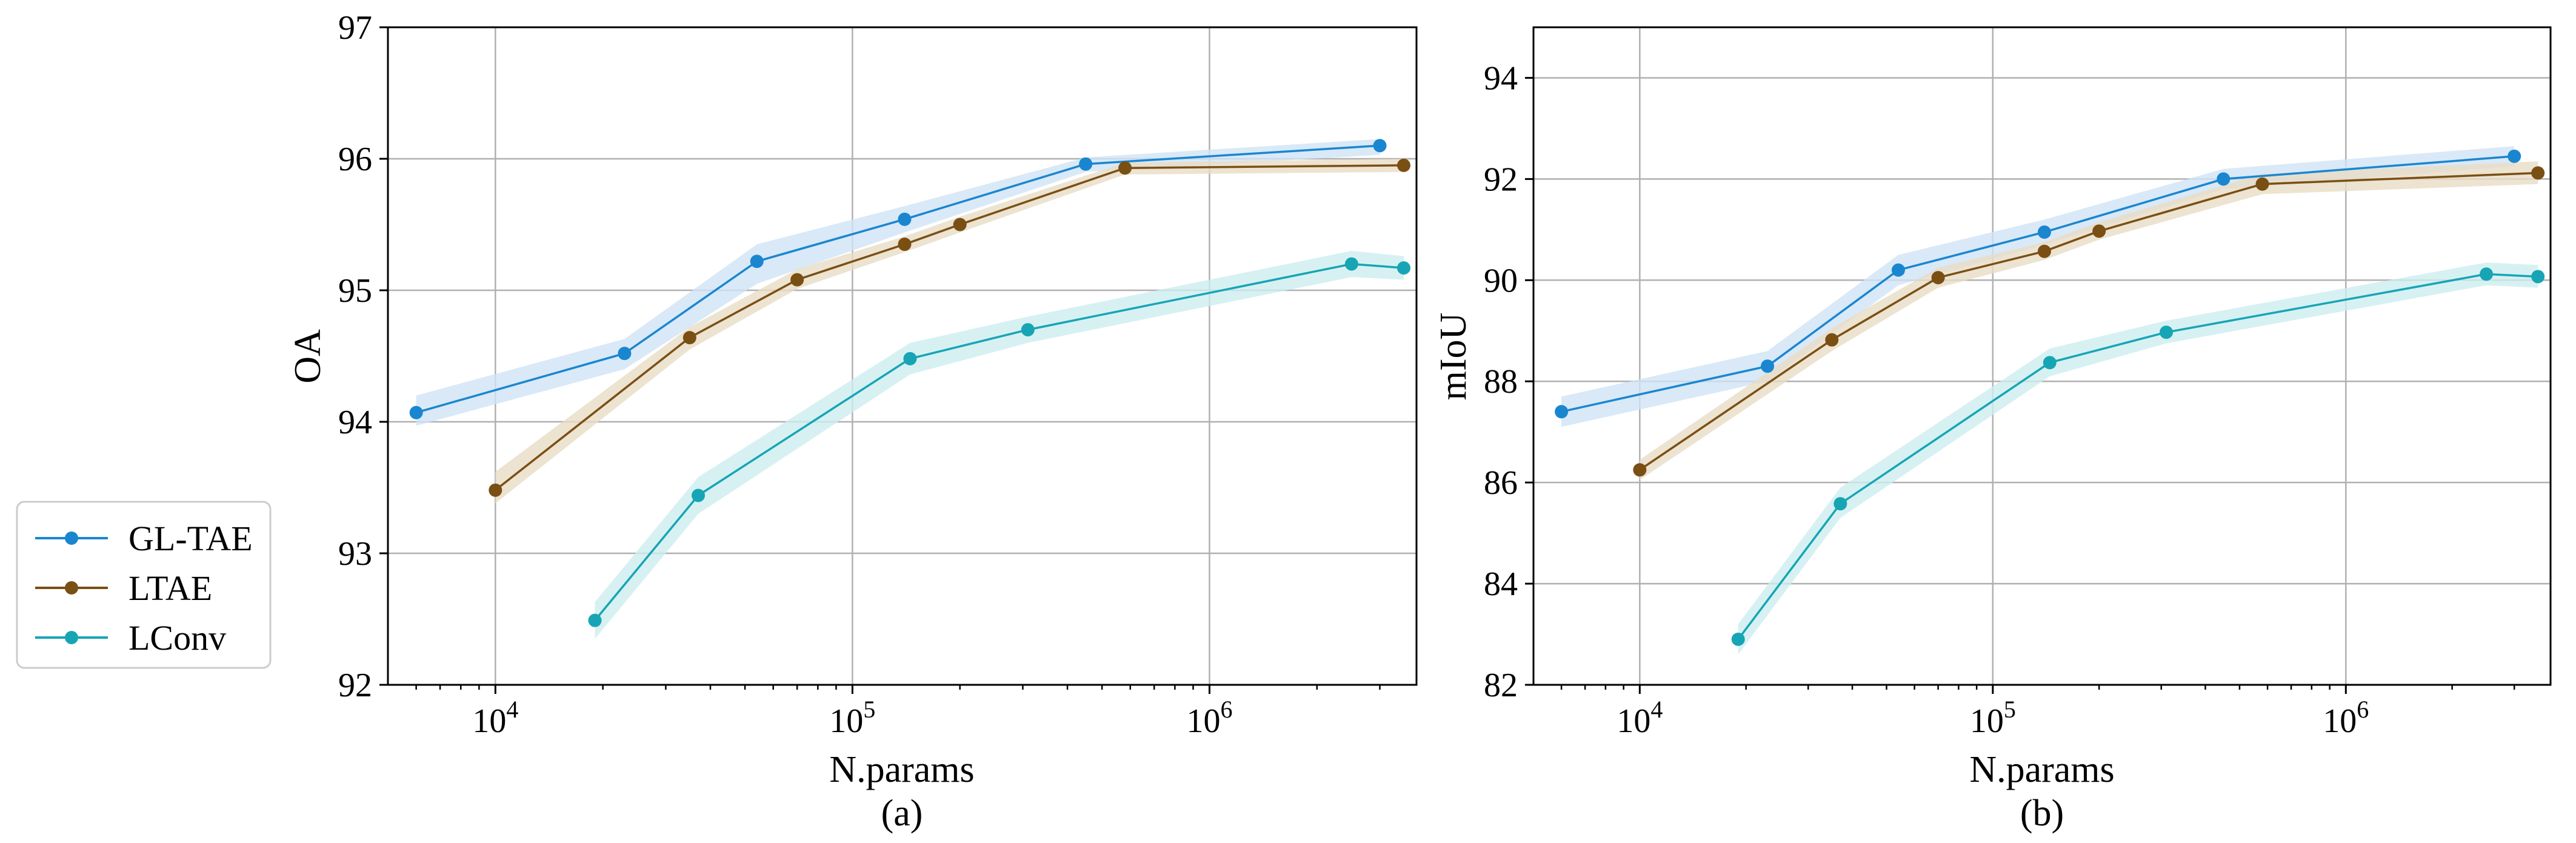  Describe the element at coordinates (355, 422) in the screenshot. I see `chart-a-ytick-label: 94` at that location.